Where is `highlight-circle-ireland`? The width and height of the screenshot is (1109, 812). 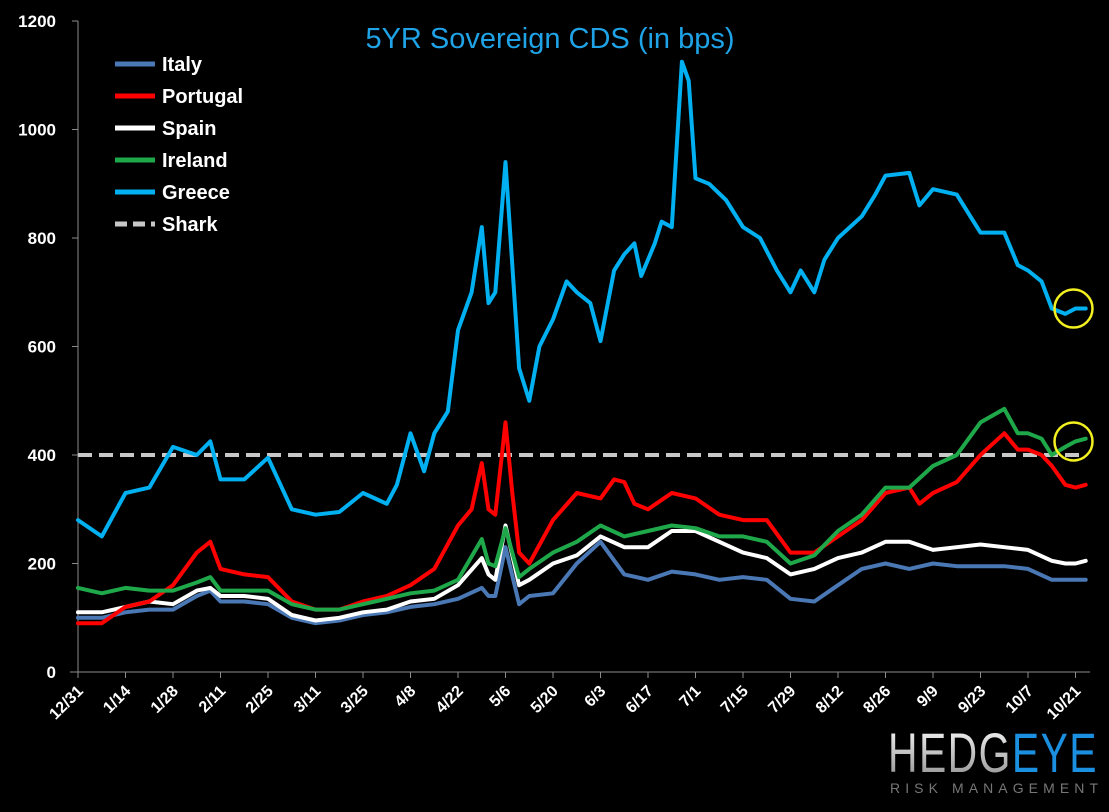
highlight-circle-ireland is located at coordinates (1073, 441).